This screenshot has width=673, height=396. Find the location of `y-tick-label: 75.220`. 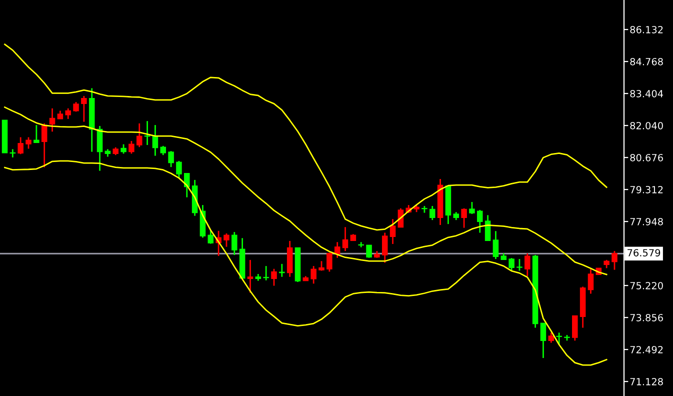

y-tick-label: 75.220 is located at coordinates (646, 286).